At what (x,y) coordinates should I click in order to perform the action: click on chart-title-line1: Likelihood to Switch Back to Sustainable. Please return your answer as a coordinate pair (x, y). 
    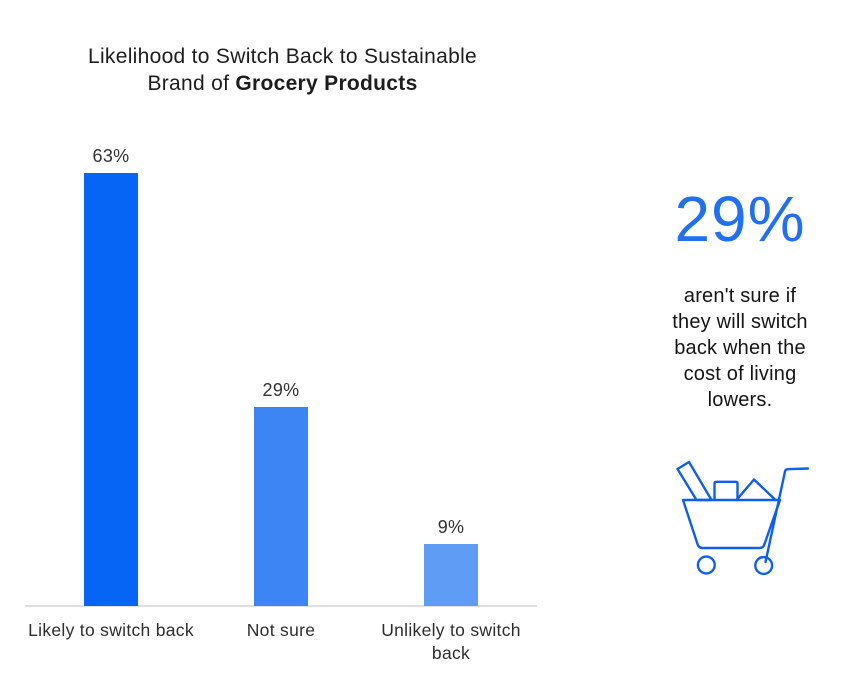
    Looking at the image, I should click on (282, 56).